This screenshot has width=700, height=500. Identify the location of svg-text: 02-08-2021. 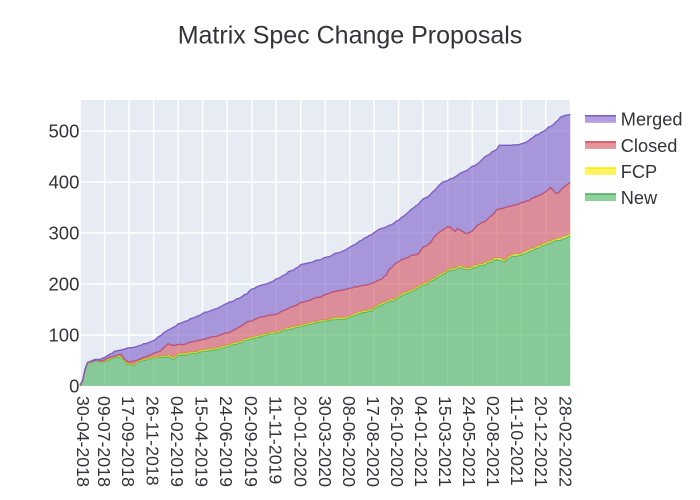
(493, 441).